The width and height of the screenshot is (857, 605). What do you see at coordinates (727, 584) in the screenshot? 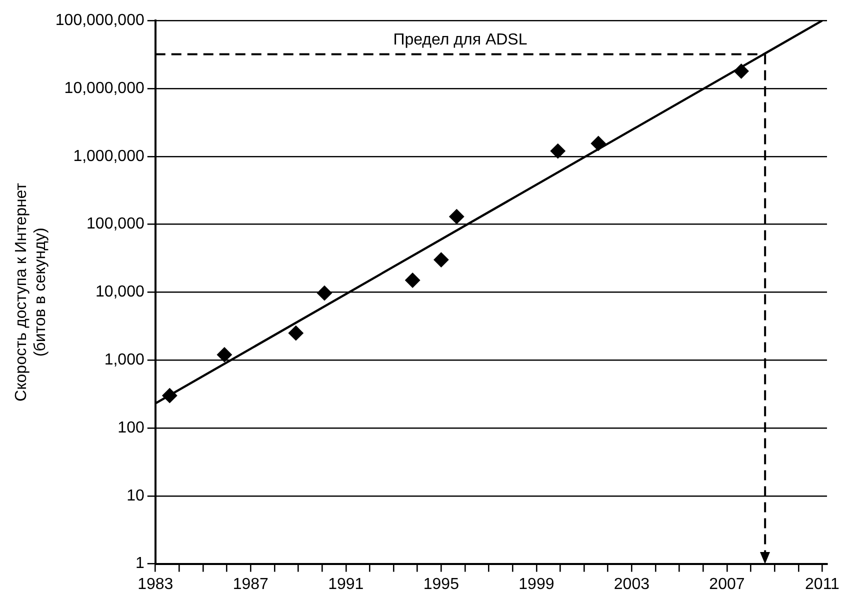
I see `x-tick-label: 2007` at bounding box center [727, 584].